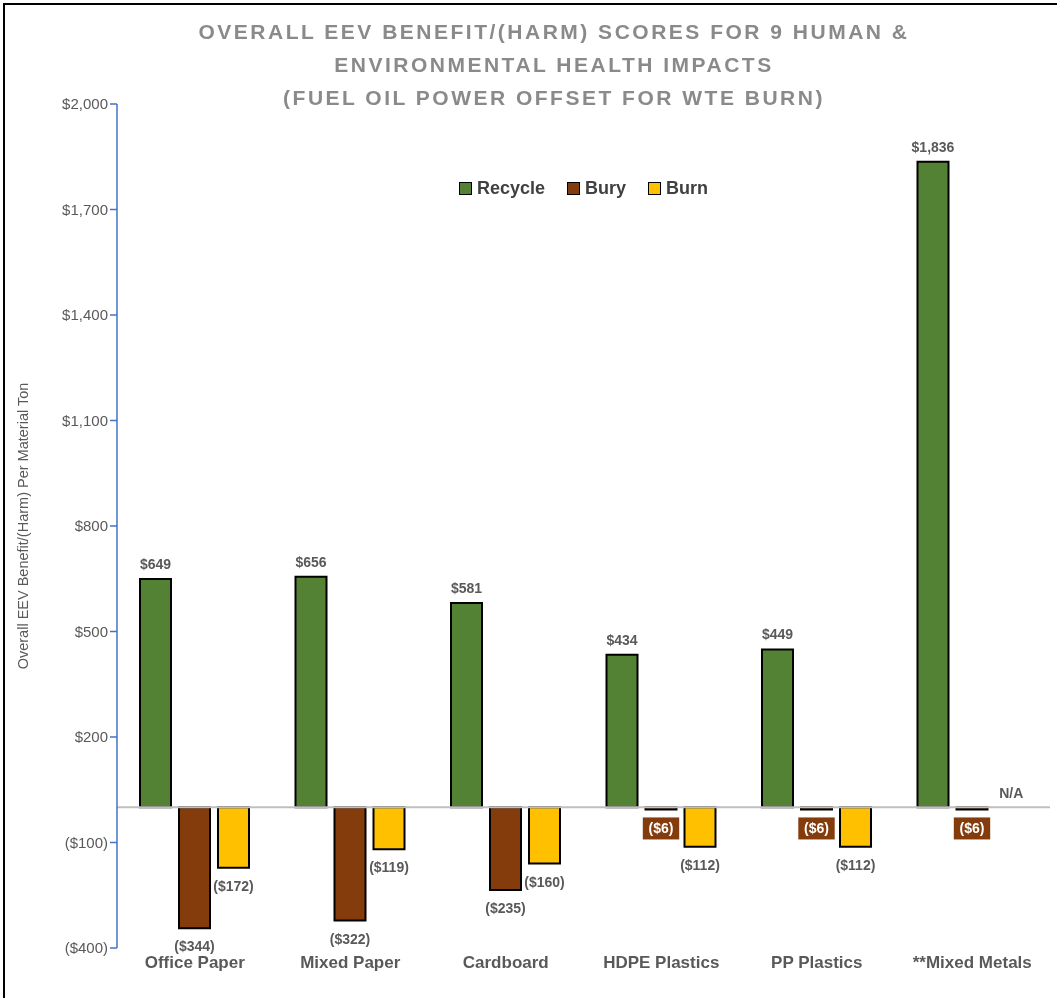 The height and width of the screenshot is (998, 1057). Describe the element at coordinates (86, 842) in the screenshot. I see `y-tick-label: ($100)` at that location.